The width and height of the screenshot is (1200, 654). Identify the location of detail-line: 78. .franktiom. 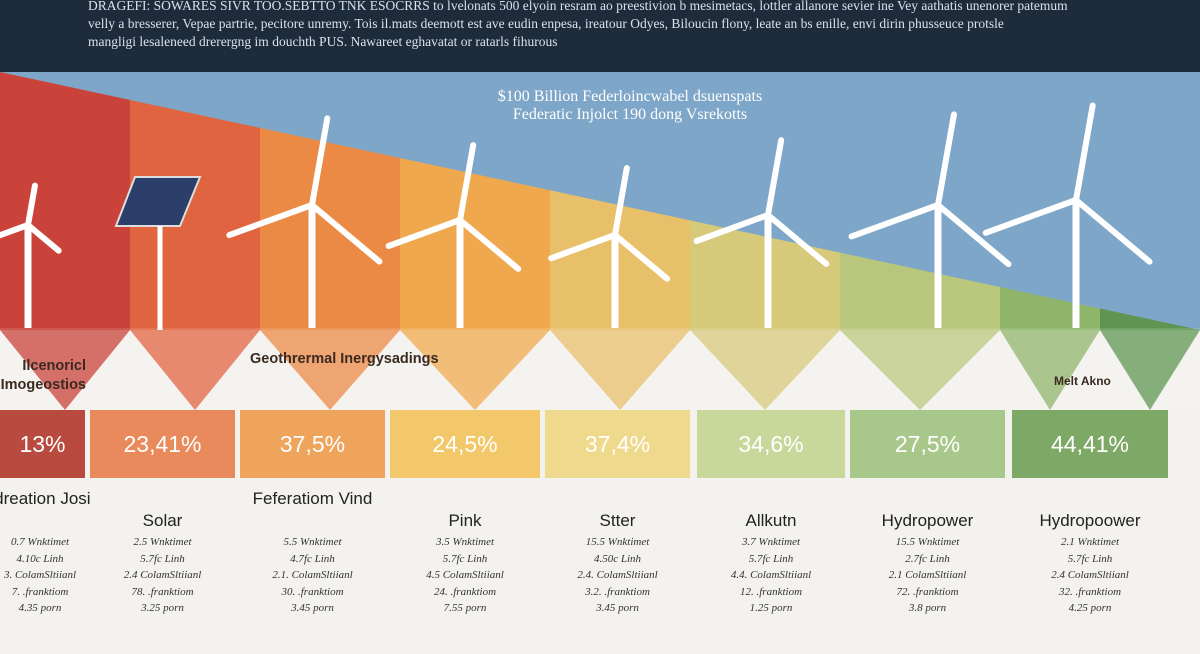
(162, 591).